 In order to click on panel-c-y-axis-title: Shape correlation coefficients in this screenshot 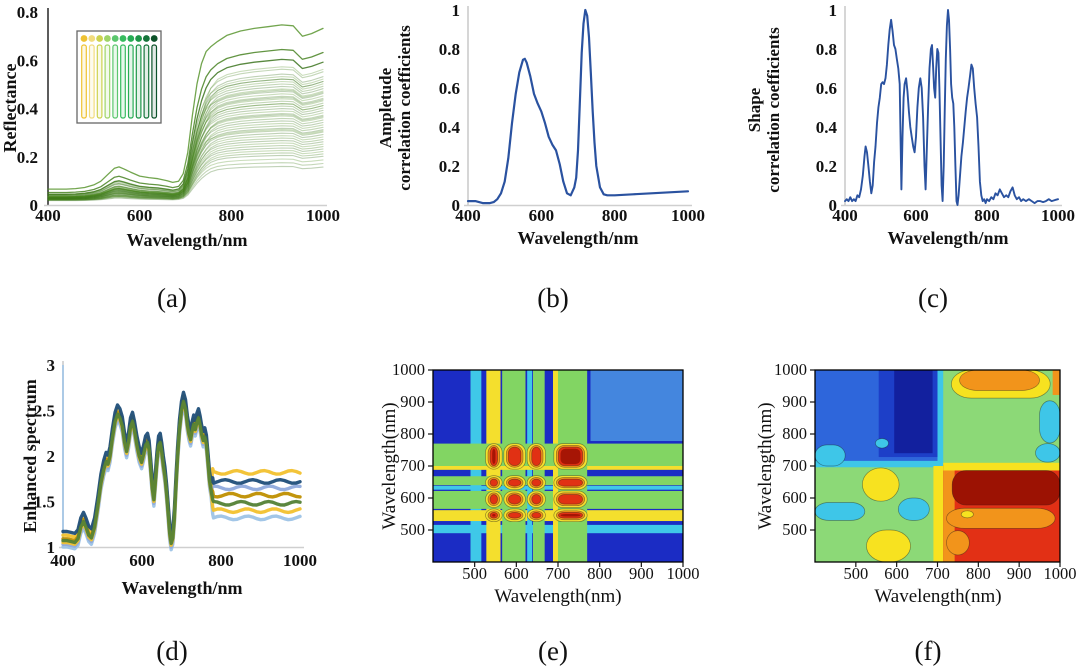, I will do `click(764, 110)`.